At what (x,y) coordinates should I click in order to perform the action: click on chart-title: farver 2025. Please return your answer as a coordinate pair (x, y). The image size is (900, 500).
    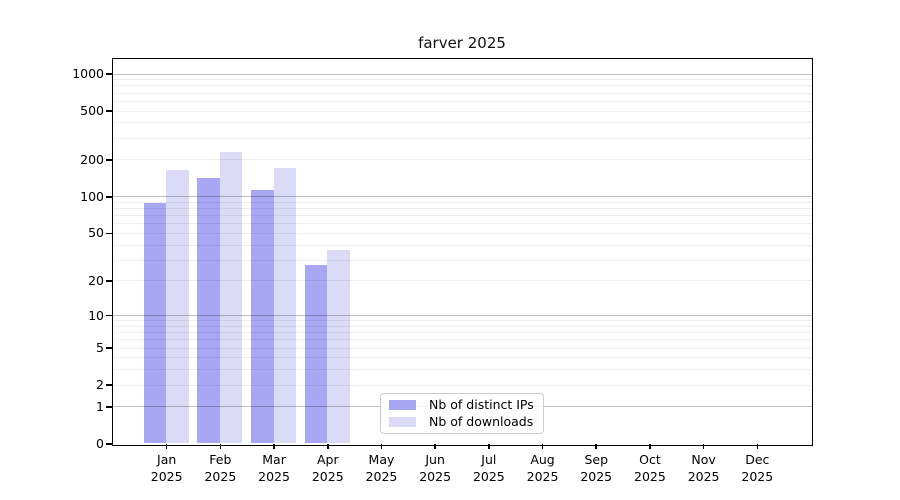
    Looking at the image, I should click on (462, 43).